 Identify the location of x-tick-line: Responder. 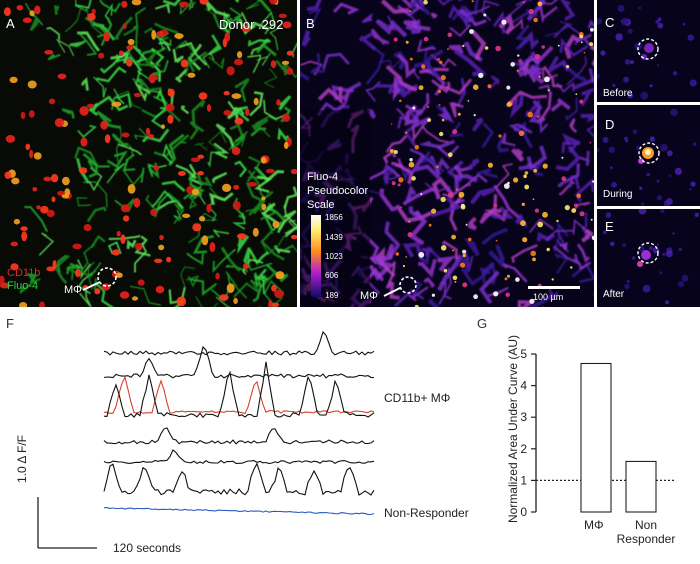
(646, 539).